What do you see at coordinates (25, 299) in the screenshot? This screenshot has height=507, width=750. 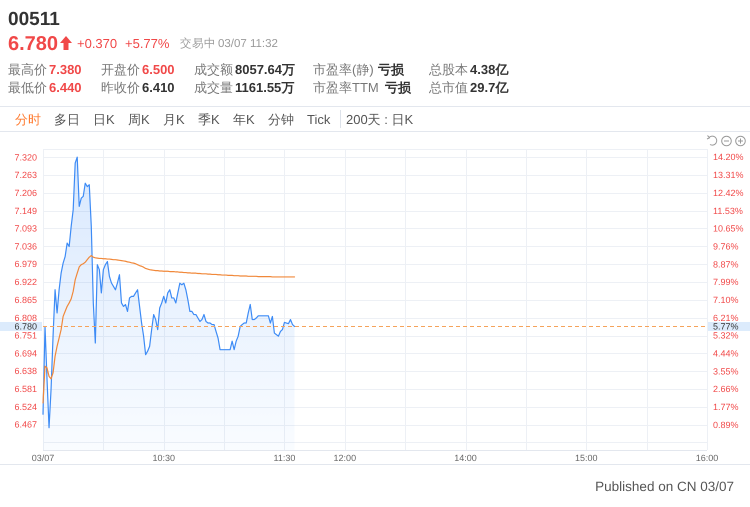 I see `y-tick-label: 6.865` at bounding box center [25, 299].